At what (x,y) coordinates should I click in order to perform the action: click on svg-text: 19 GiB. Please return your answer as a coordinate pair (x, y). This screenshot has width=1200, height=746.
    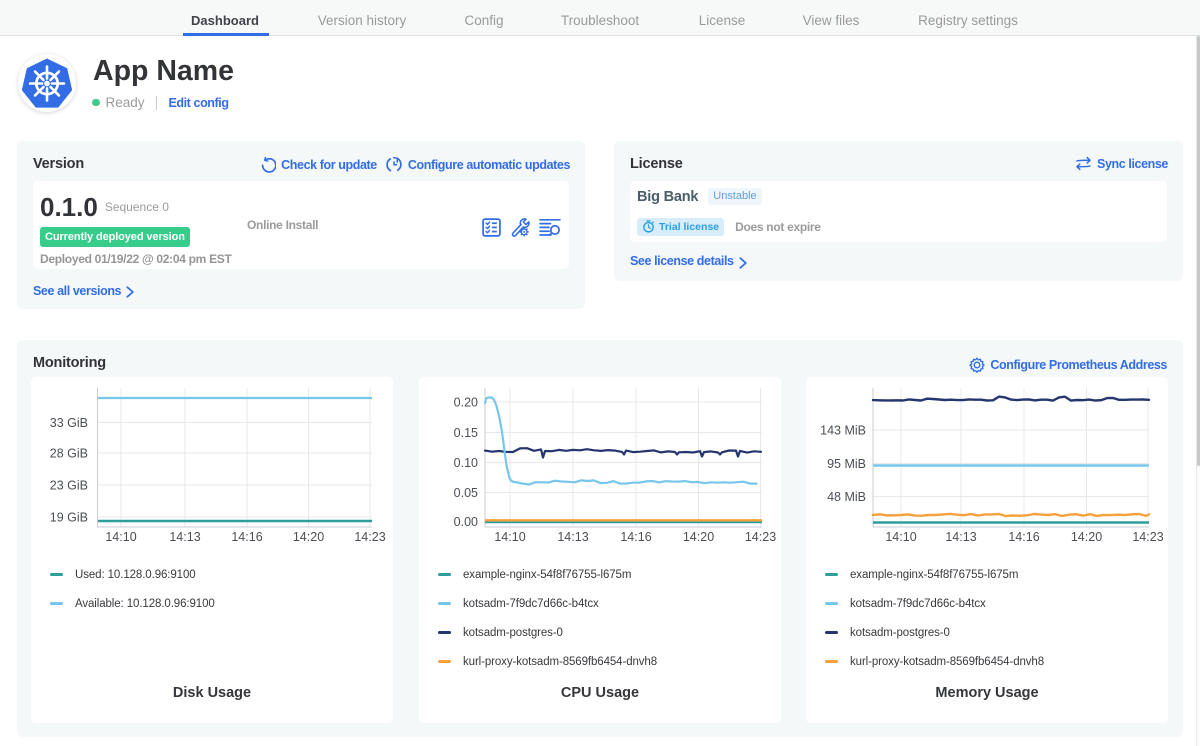
    Looking at the image, I should click on (69, 517).